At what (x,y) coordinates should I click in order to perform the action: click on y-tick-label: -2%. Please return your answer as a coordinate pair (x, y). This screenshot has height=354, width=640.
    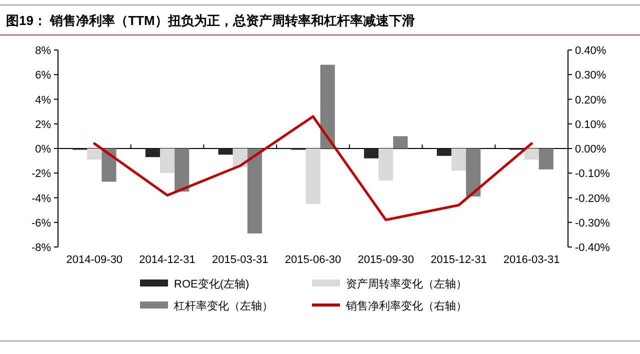
    Looking at the image, I should click on (41, 174).